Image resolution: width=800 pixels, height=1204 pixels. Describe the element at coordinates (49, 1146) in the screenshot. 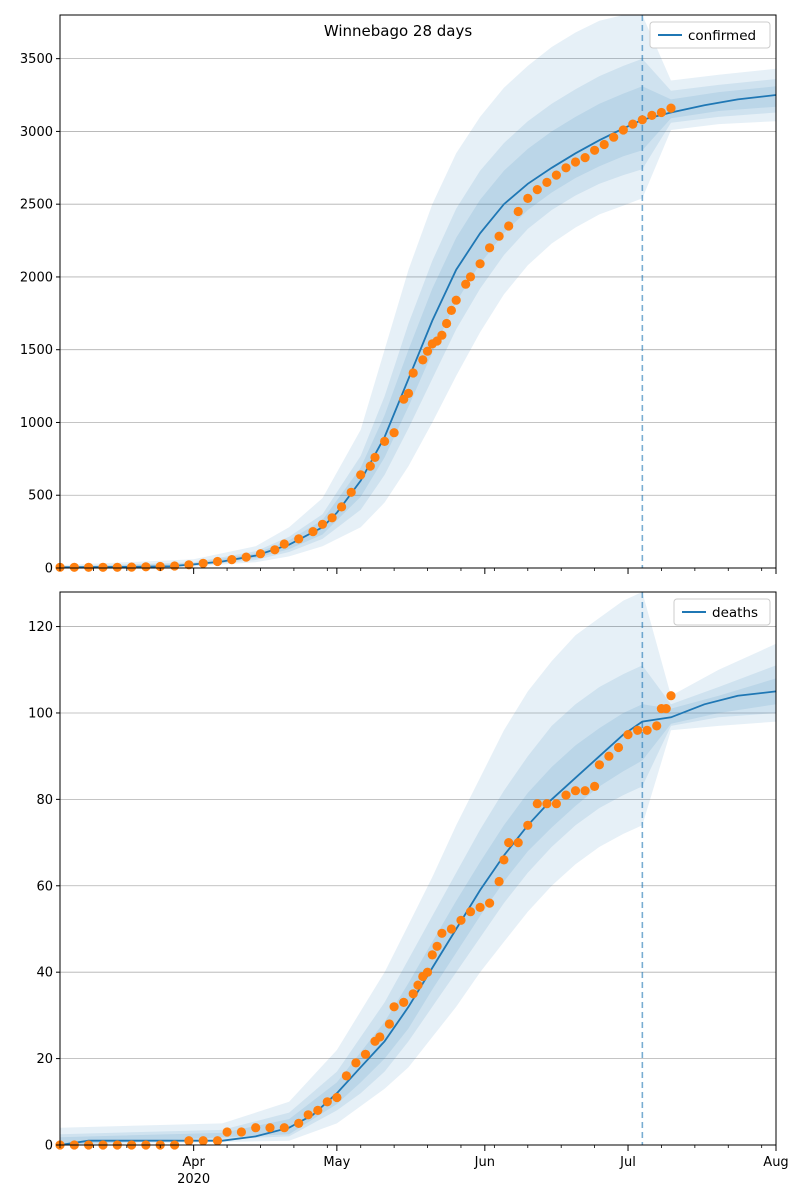

I see `y-tick-label: 0` at that location.